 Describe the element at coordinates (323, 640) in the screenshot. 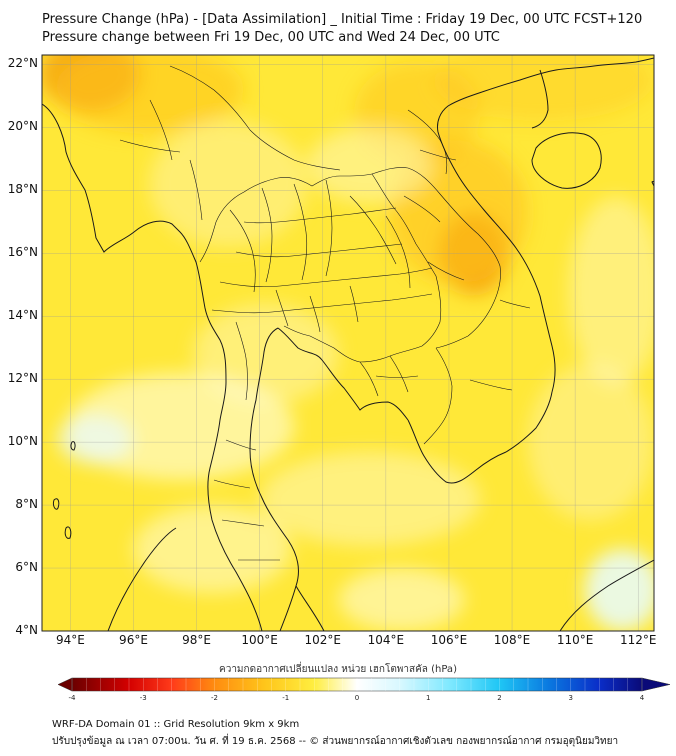

I see `lon-tick-label: 102°E` at that location.